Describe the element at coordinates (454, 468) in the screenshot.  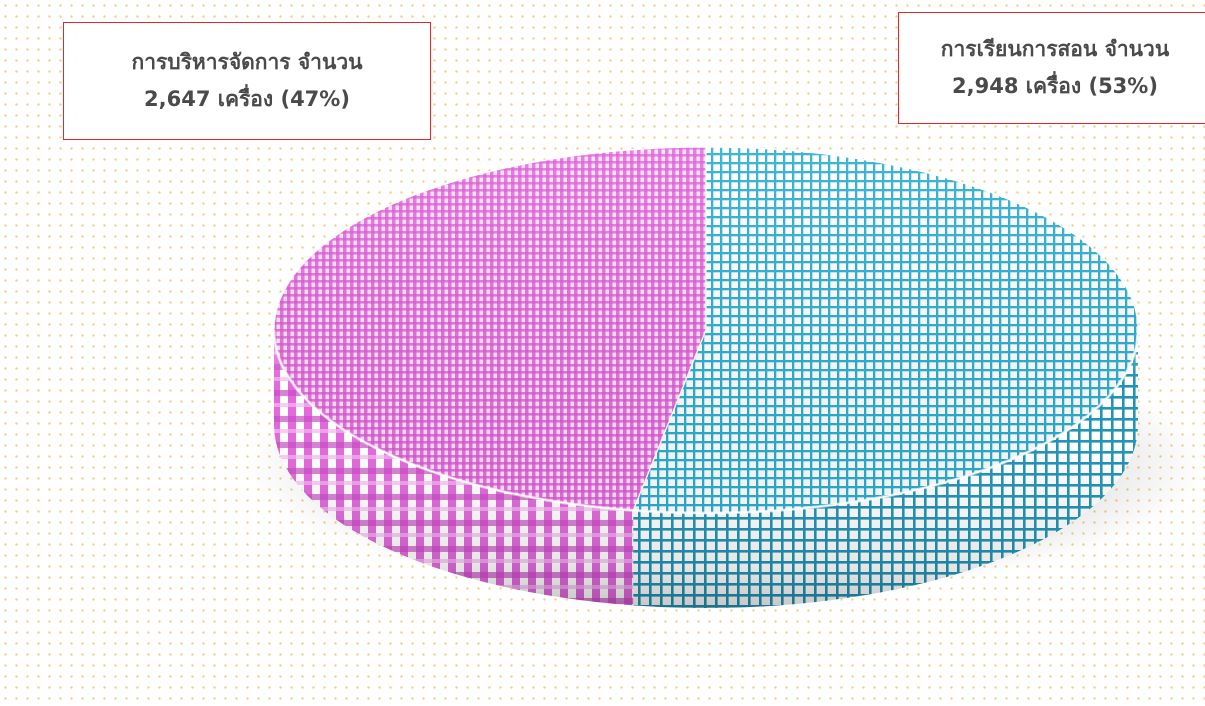
I see `slice-side-shade-admin` at that location.